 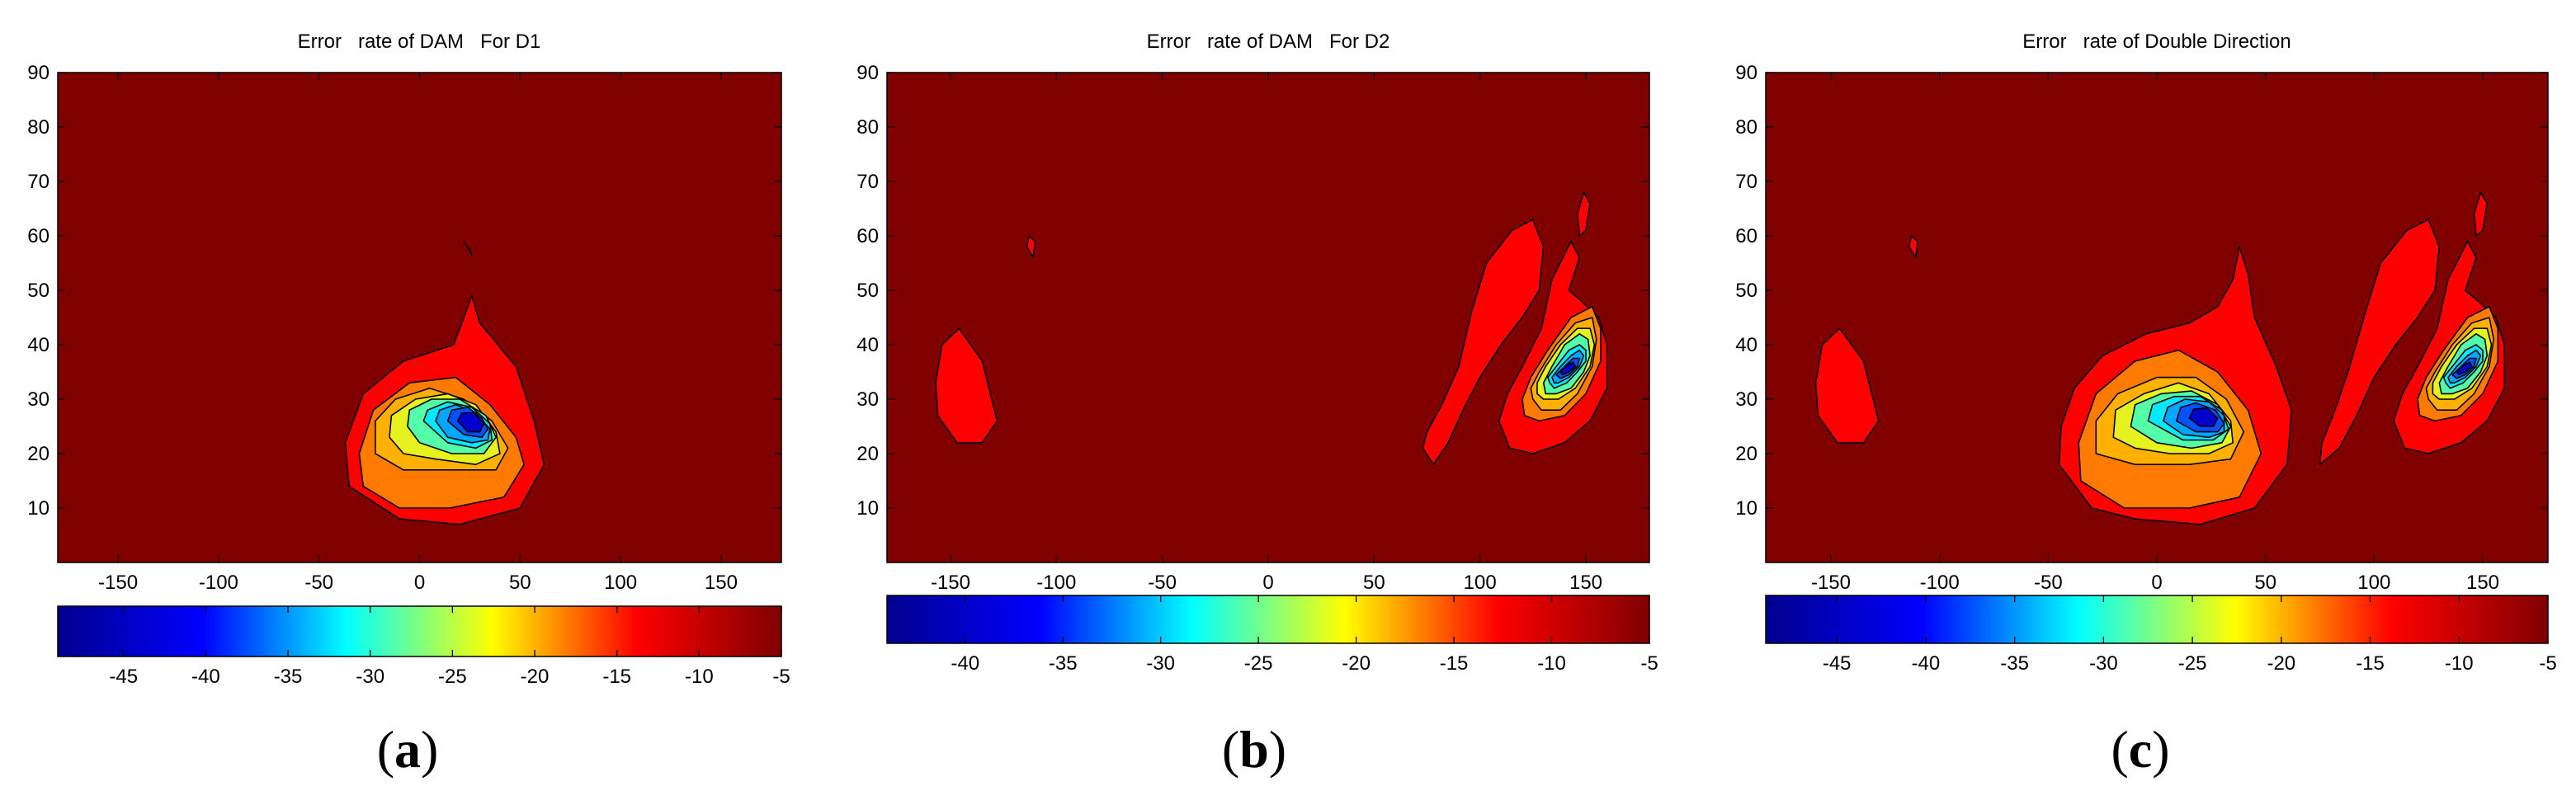 I want to click on colorbar-tick-label: -30, so click(x=370, y=677).